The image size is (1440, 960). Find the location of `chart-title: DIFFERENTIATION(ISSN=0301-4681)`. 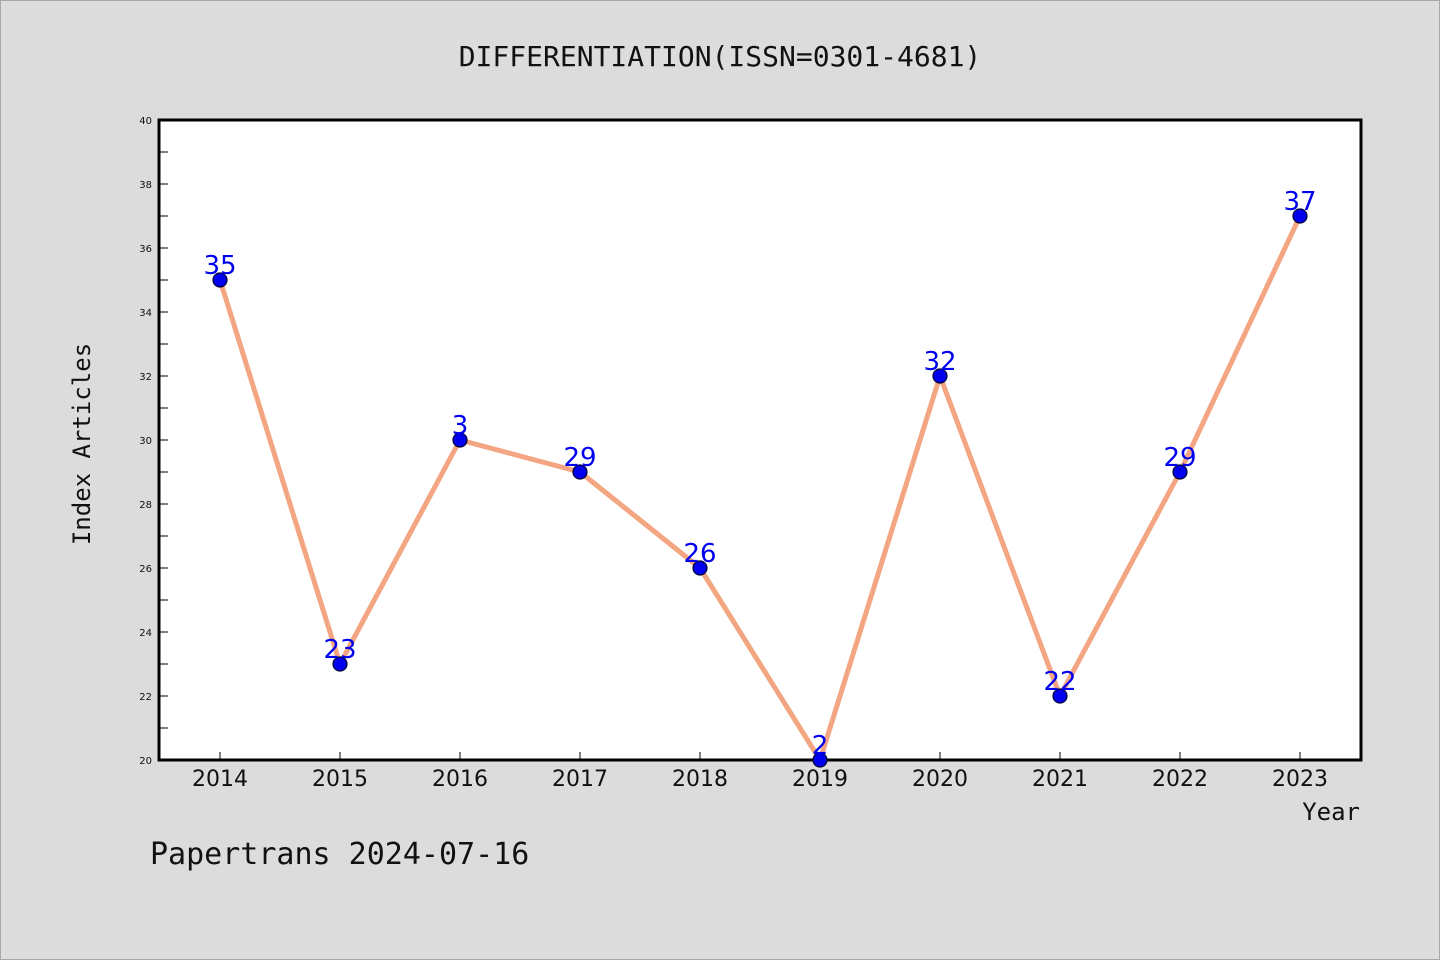

chart-title: DIFFERENTIATION(ISSN=0301-4681) is located at coordinates (720, 56).